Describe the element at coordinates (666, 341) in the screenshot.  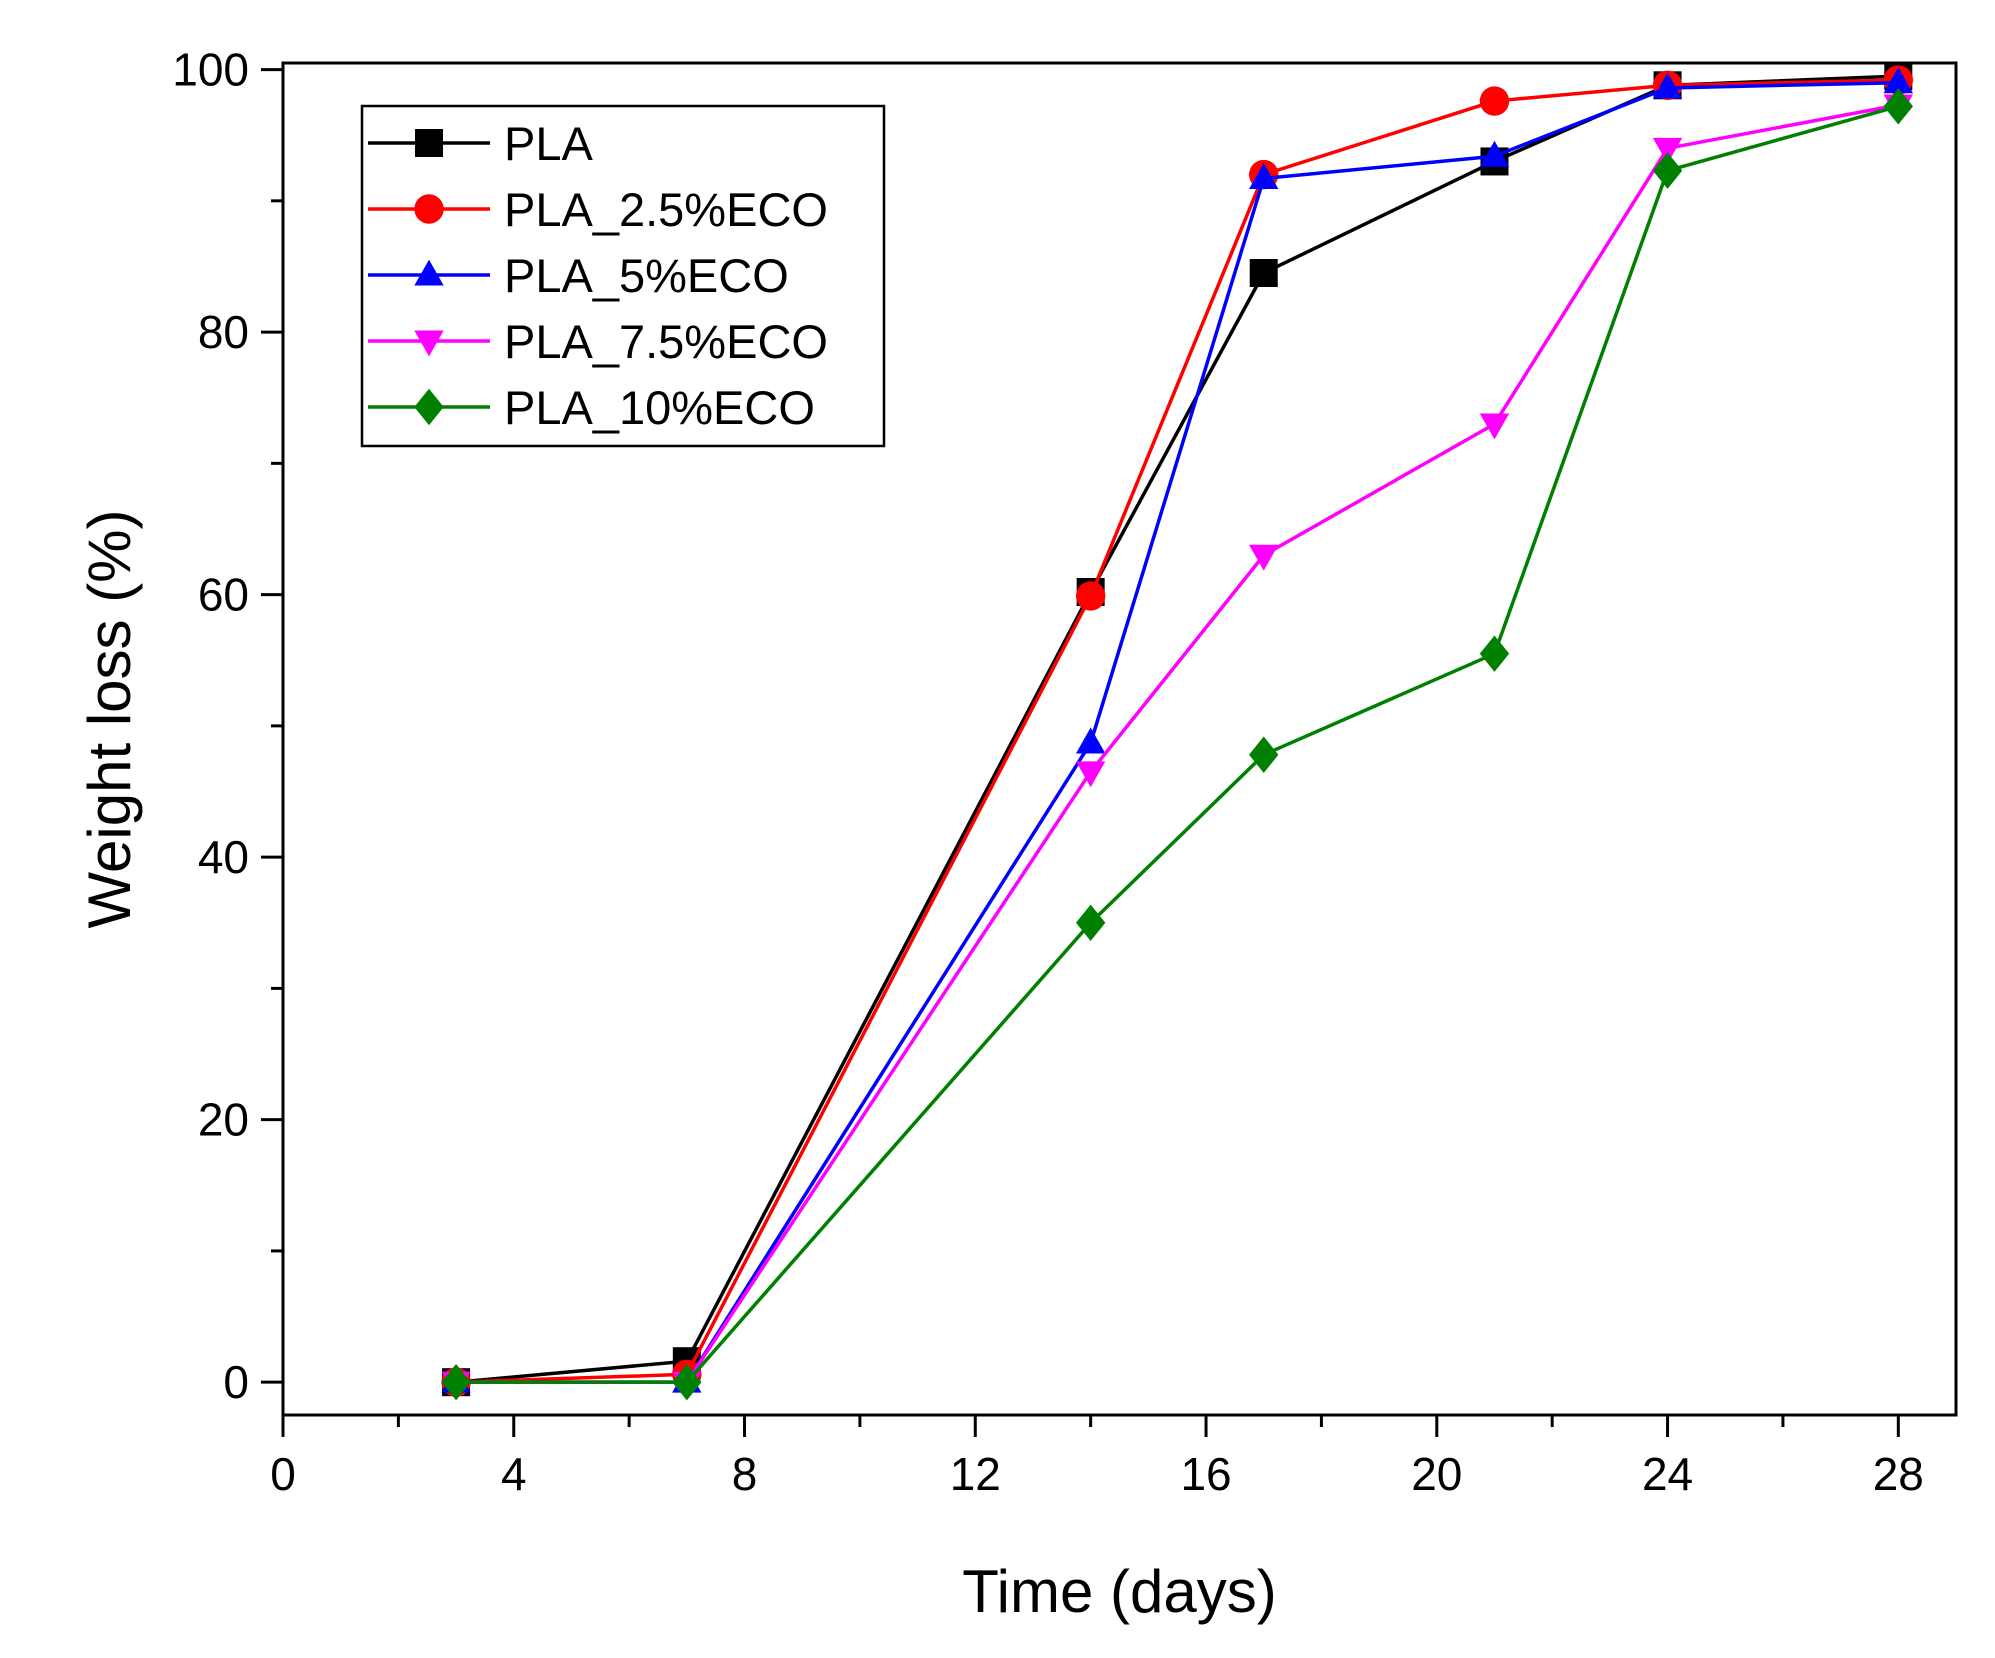
I see `legend-label: PLA_7.5%ECO` at that location.